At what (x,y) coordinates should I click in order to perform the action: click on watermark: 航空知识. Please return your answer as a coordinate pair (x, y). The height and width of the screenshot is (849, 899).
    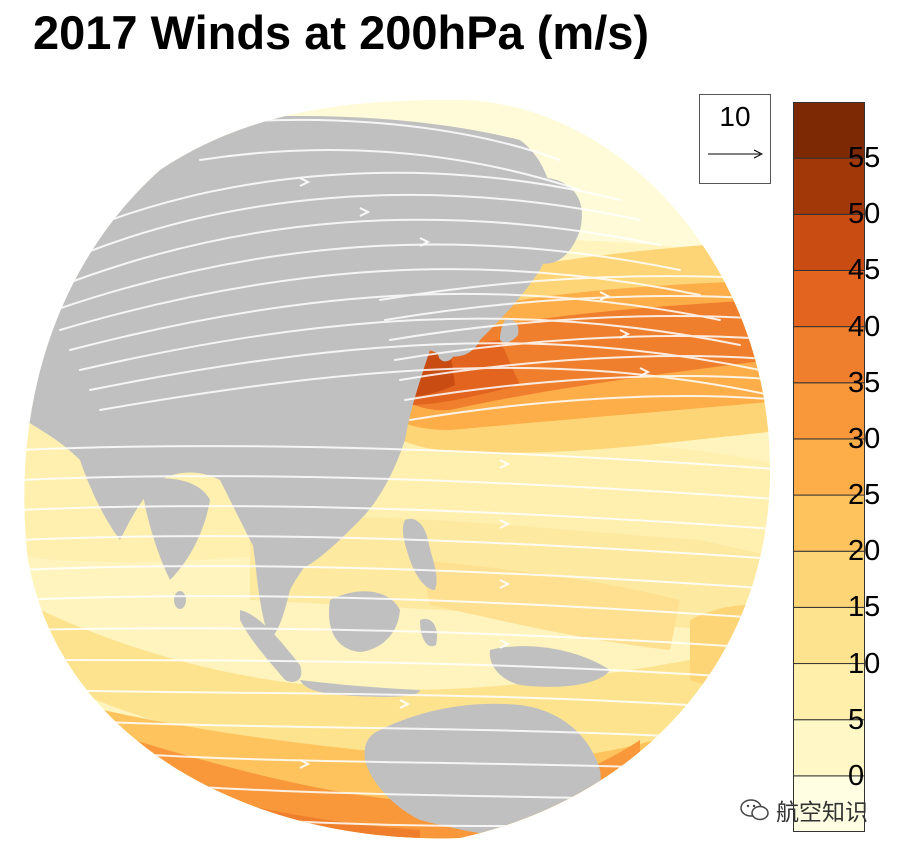
    Looking at the image, I should click on (804, 810).